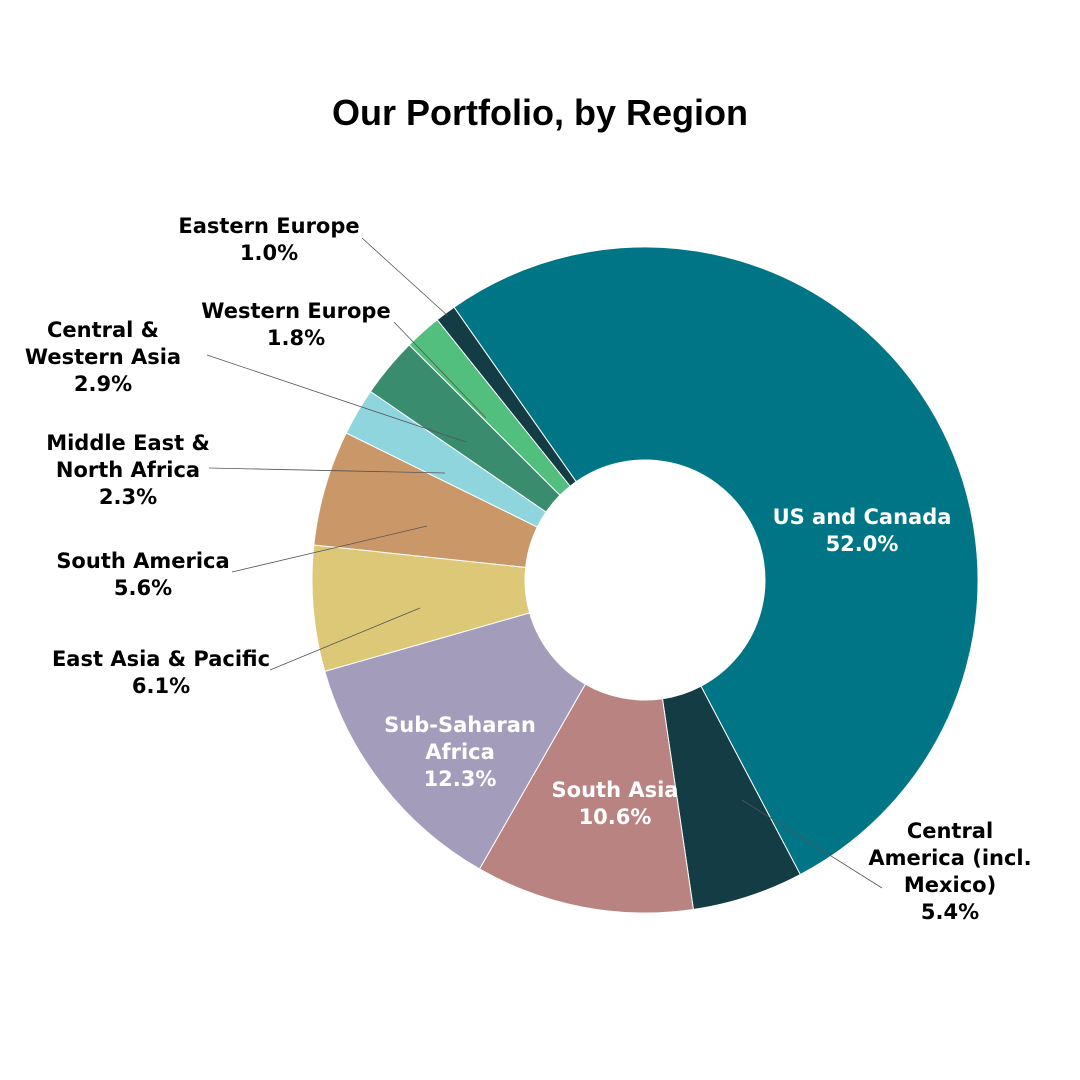 The height and width of the screenshot is (1080, 1080). What do you see at coordinates (103, 357) in the screenshot?
I see `data-label: Central & Western Asia 2.9%` at bounding box center [103, 357].